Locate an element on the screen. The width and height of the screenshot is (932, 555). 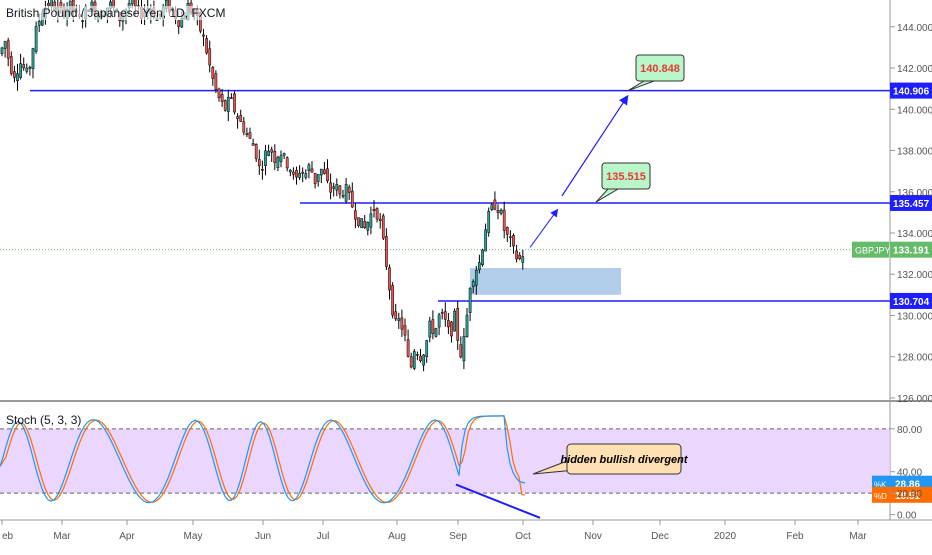
level-price-label: 130.704 is located at coordinates (911, 302).